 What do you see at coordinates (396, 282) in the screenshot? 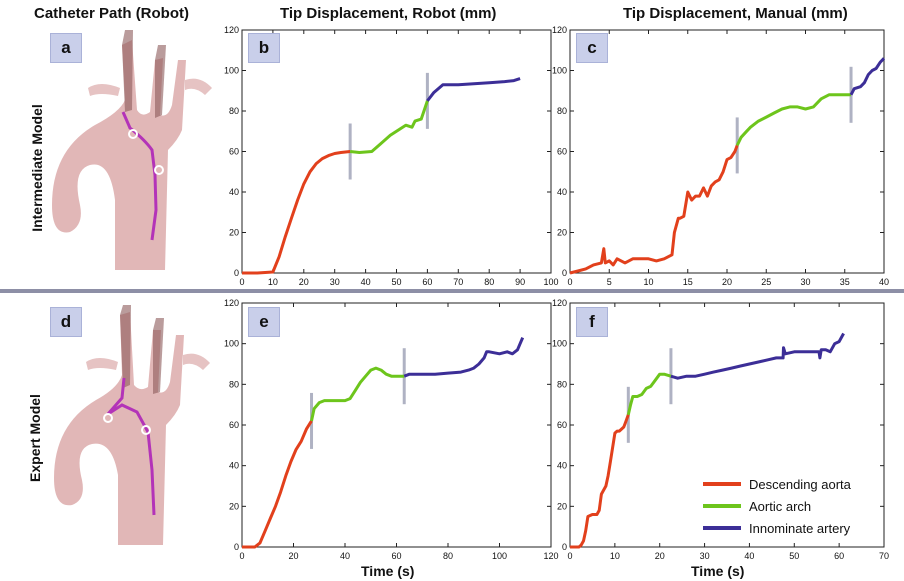
I see `x-tick-label-b: 50` at bounding box center [396, 282].